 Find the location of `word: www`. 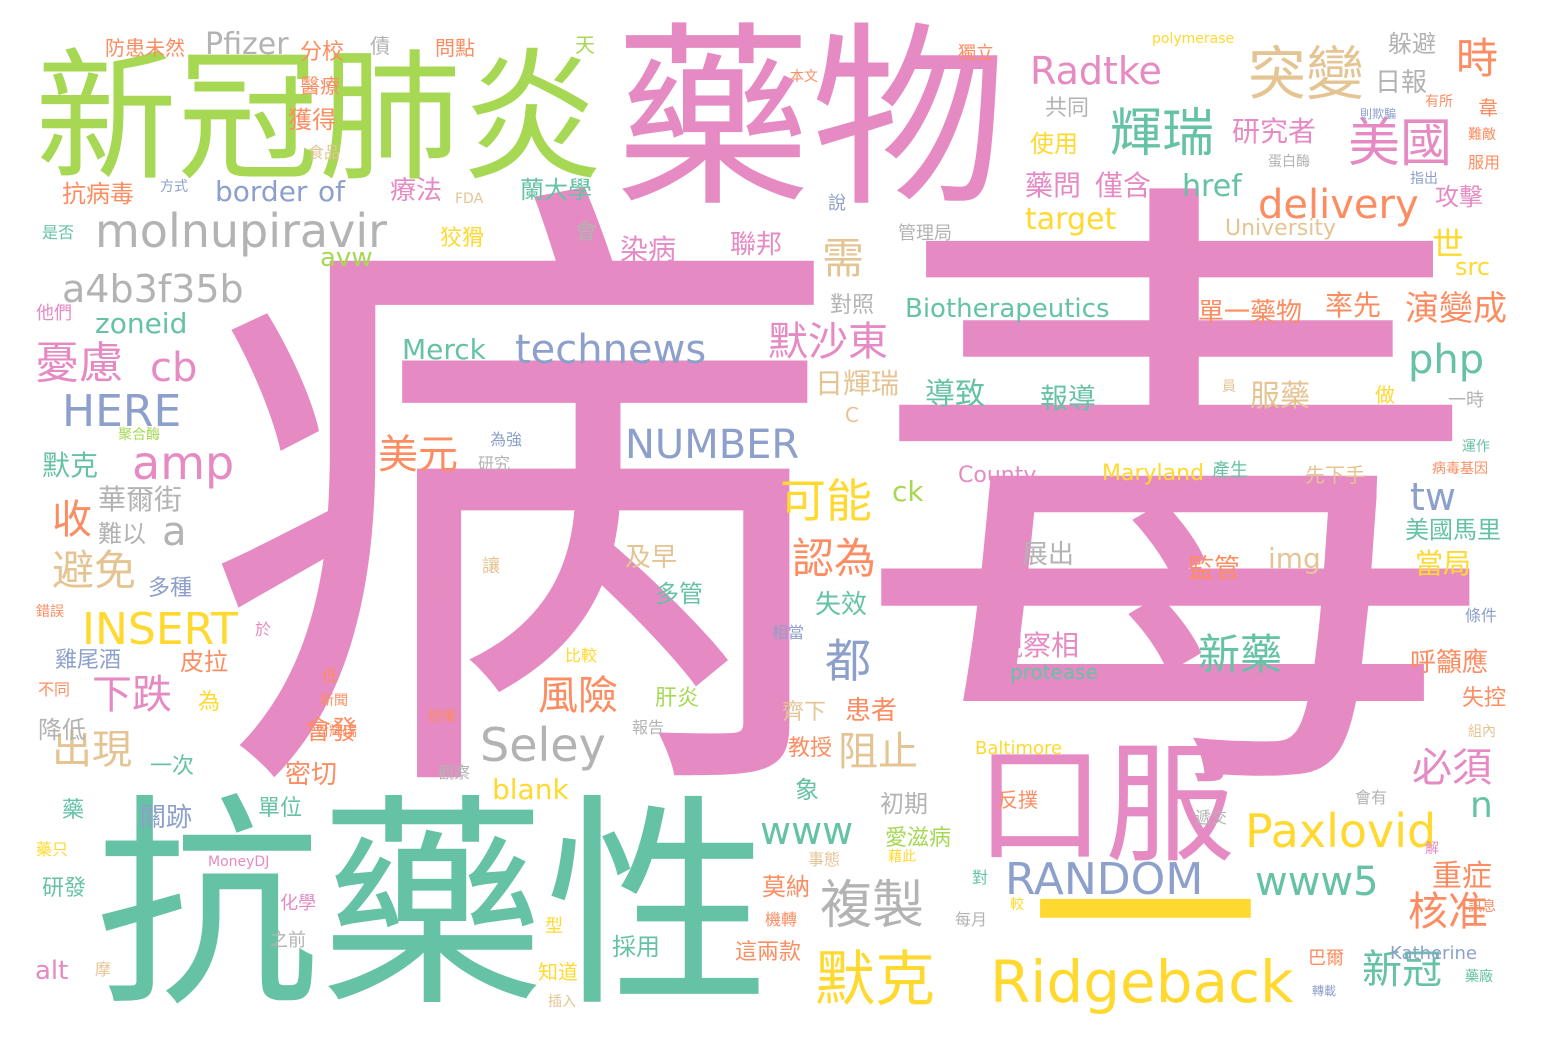

word: www is located at coordinates (806, 831).